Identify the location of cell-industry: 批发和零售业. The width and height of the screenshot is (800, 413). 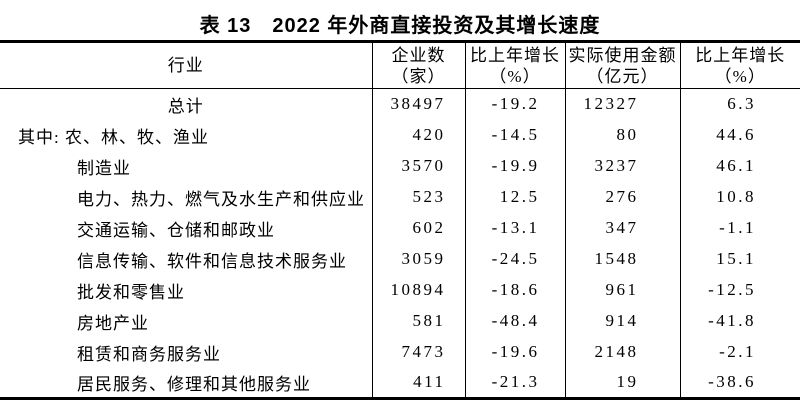
(131, 292).